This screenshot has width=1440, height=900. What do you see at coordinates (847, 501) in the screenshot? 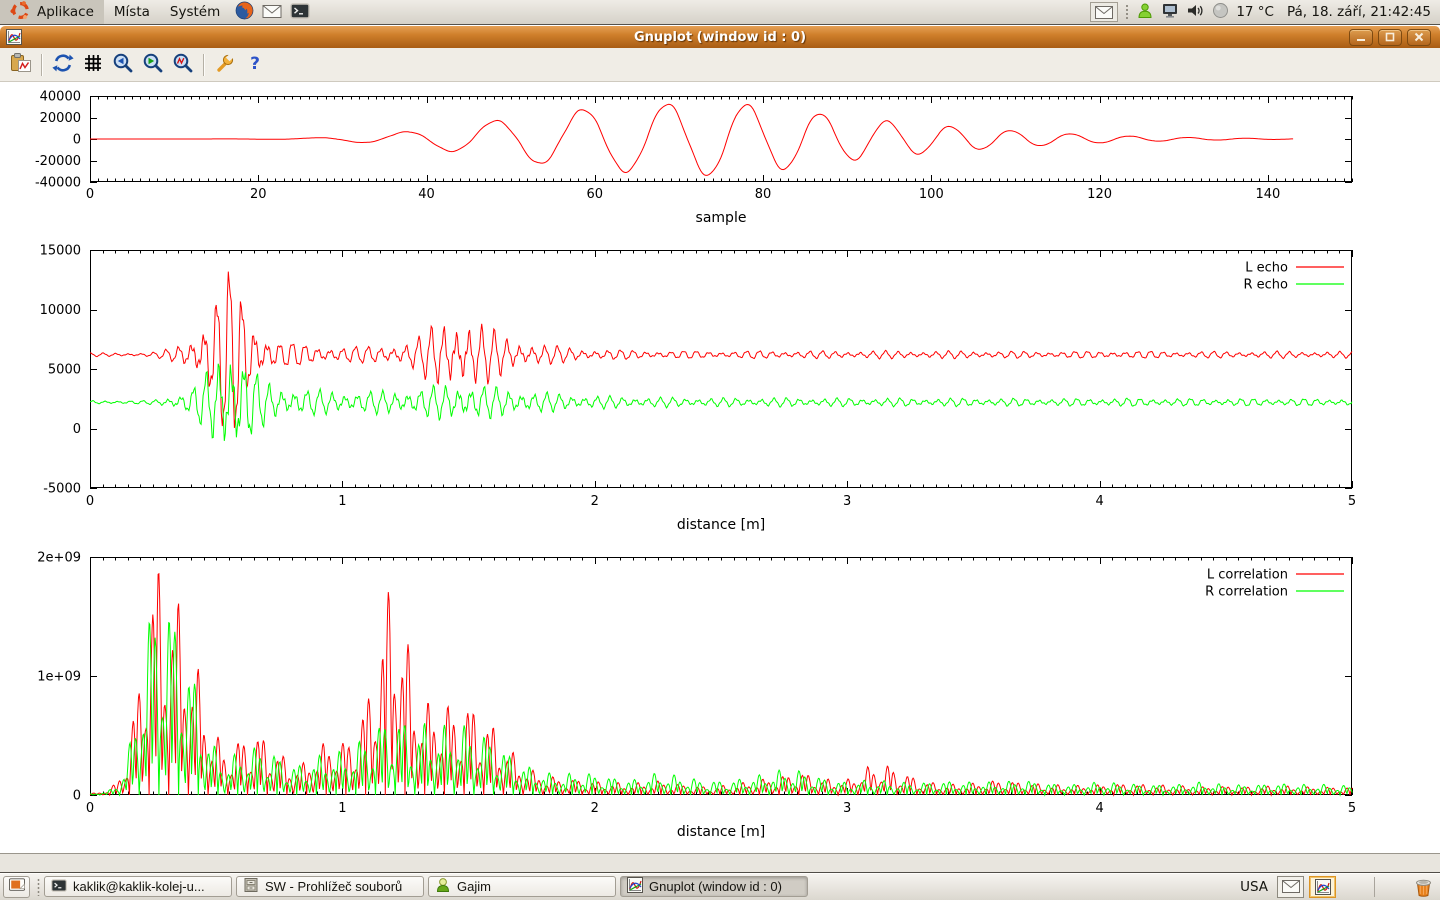
I see `svg-text: 3` at bounding box center [847, 501].